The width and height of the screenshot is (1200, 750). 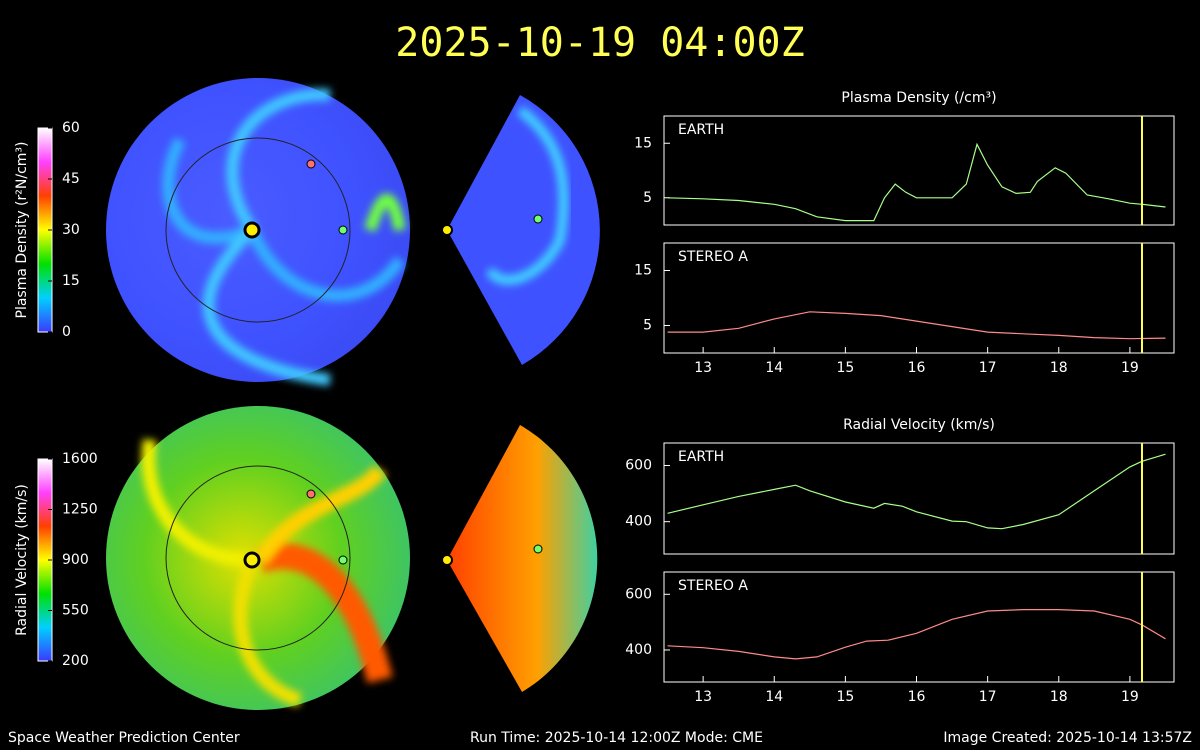 What do you see at coordinates (71, 281) in the screenshot?
I see `colorbar-tick-label: 15` at bounding box center [71, 281].